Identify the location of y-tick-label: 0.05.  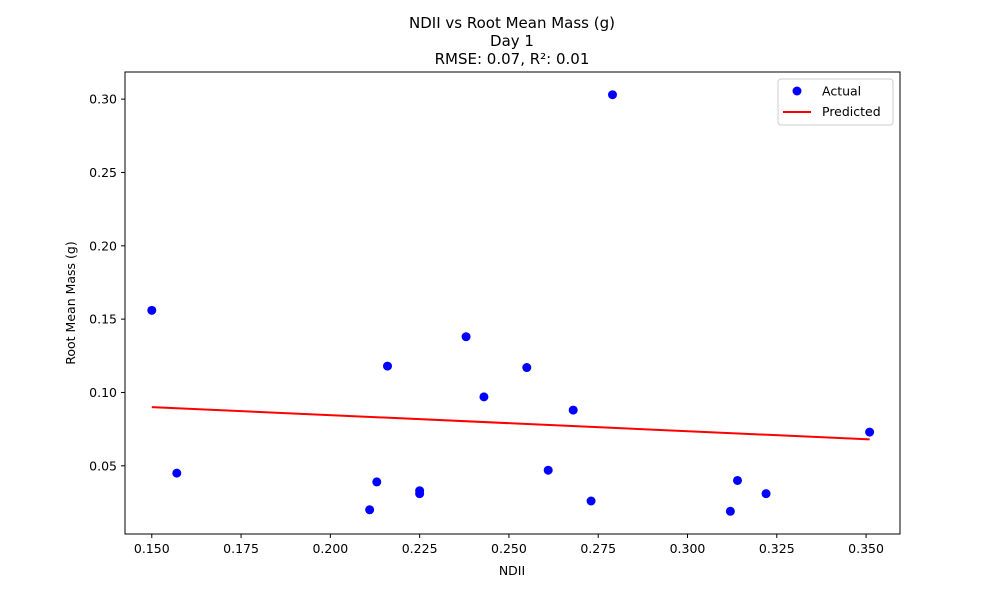
(103, 465).